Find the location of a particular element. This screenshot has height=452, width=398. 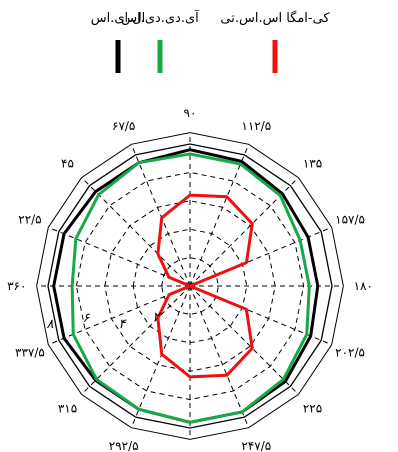

angle-label-14: ۳۱۵ is located at coordinates (67, 408).